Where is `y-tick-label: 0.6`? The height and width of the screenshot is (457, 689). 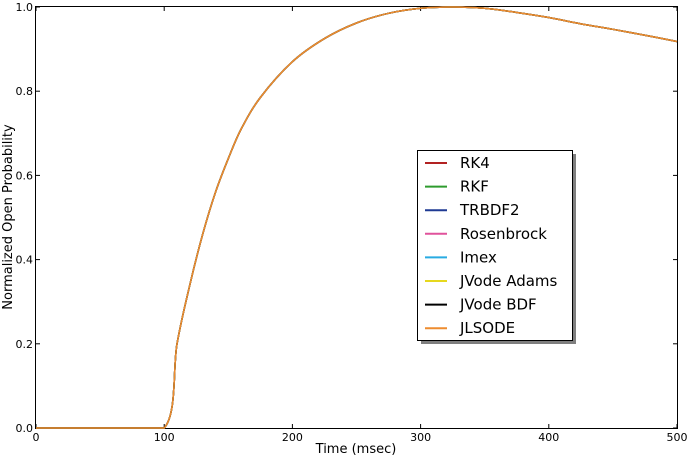 y-tick-label: 0.6 is located at coordinates (25, 175).